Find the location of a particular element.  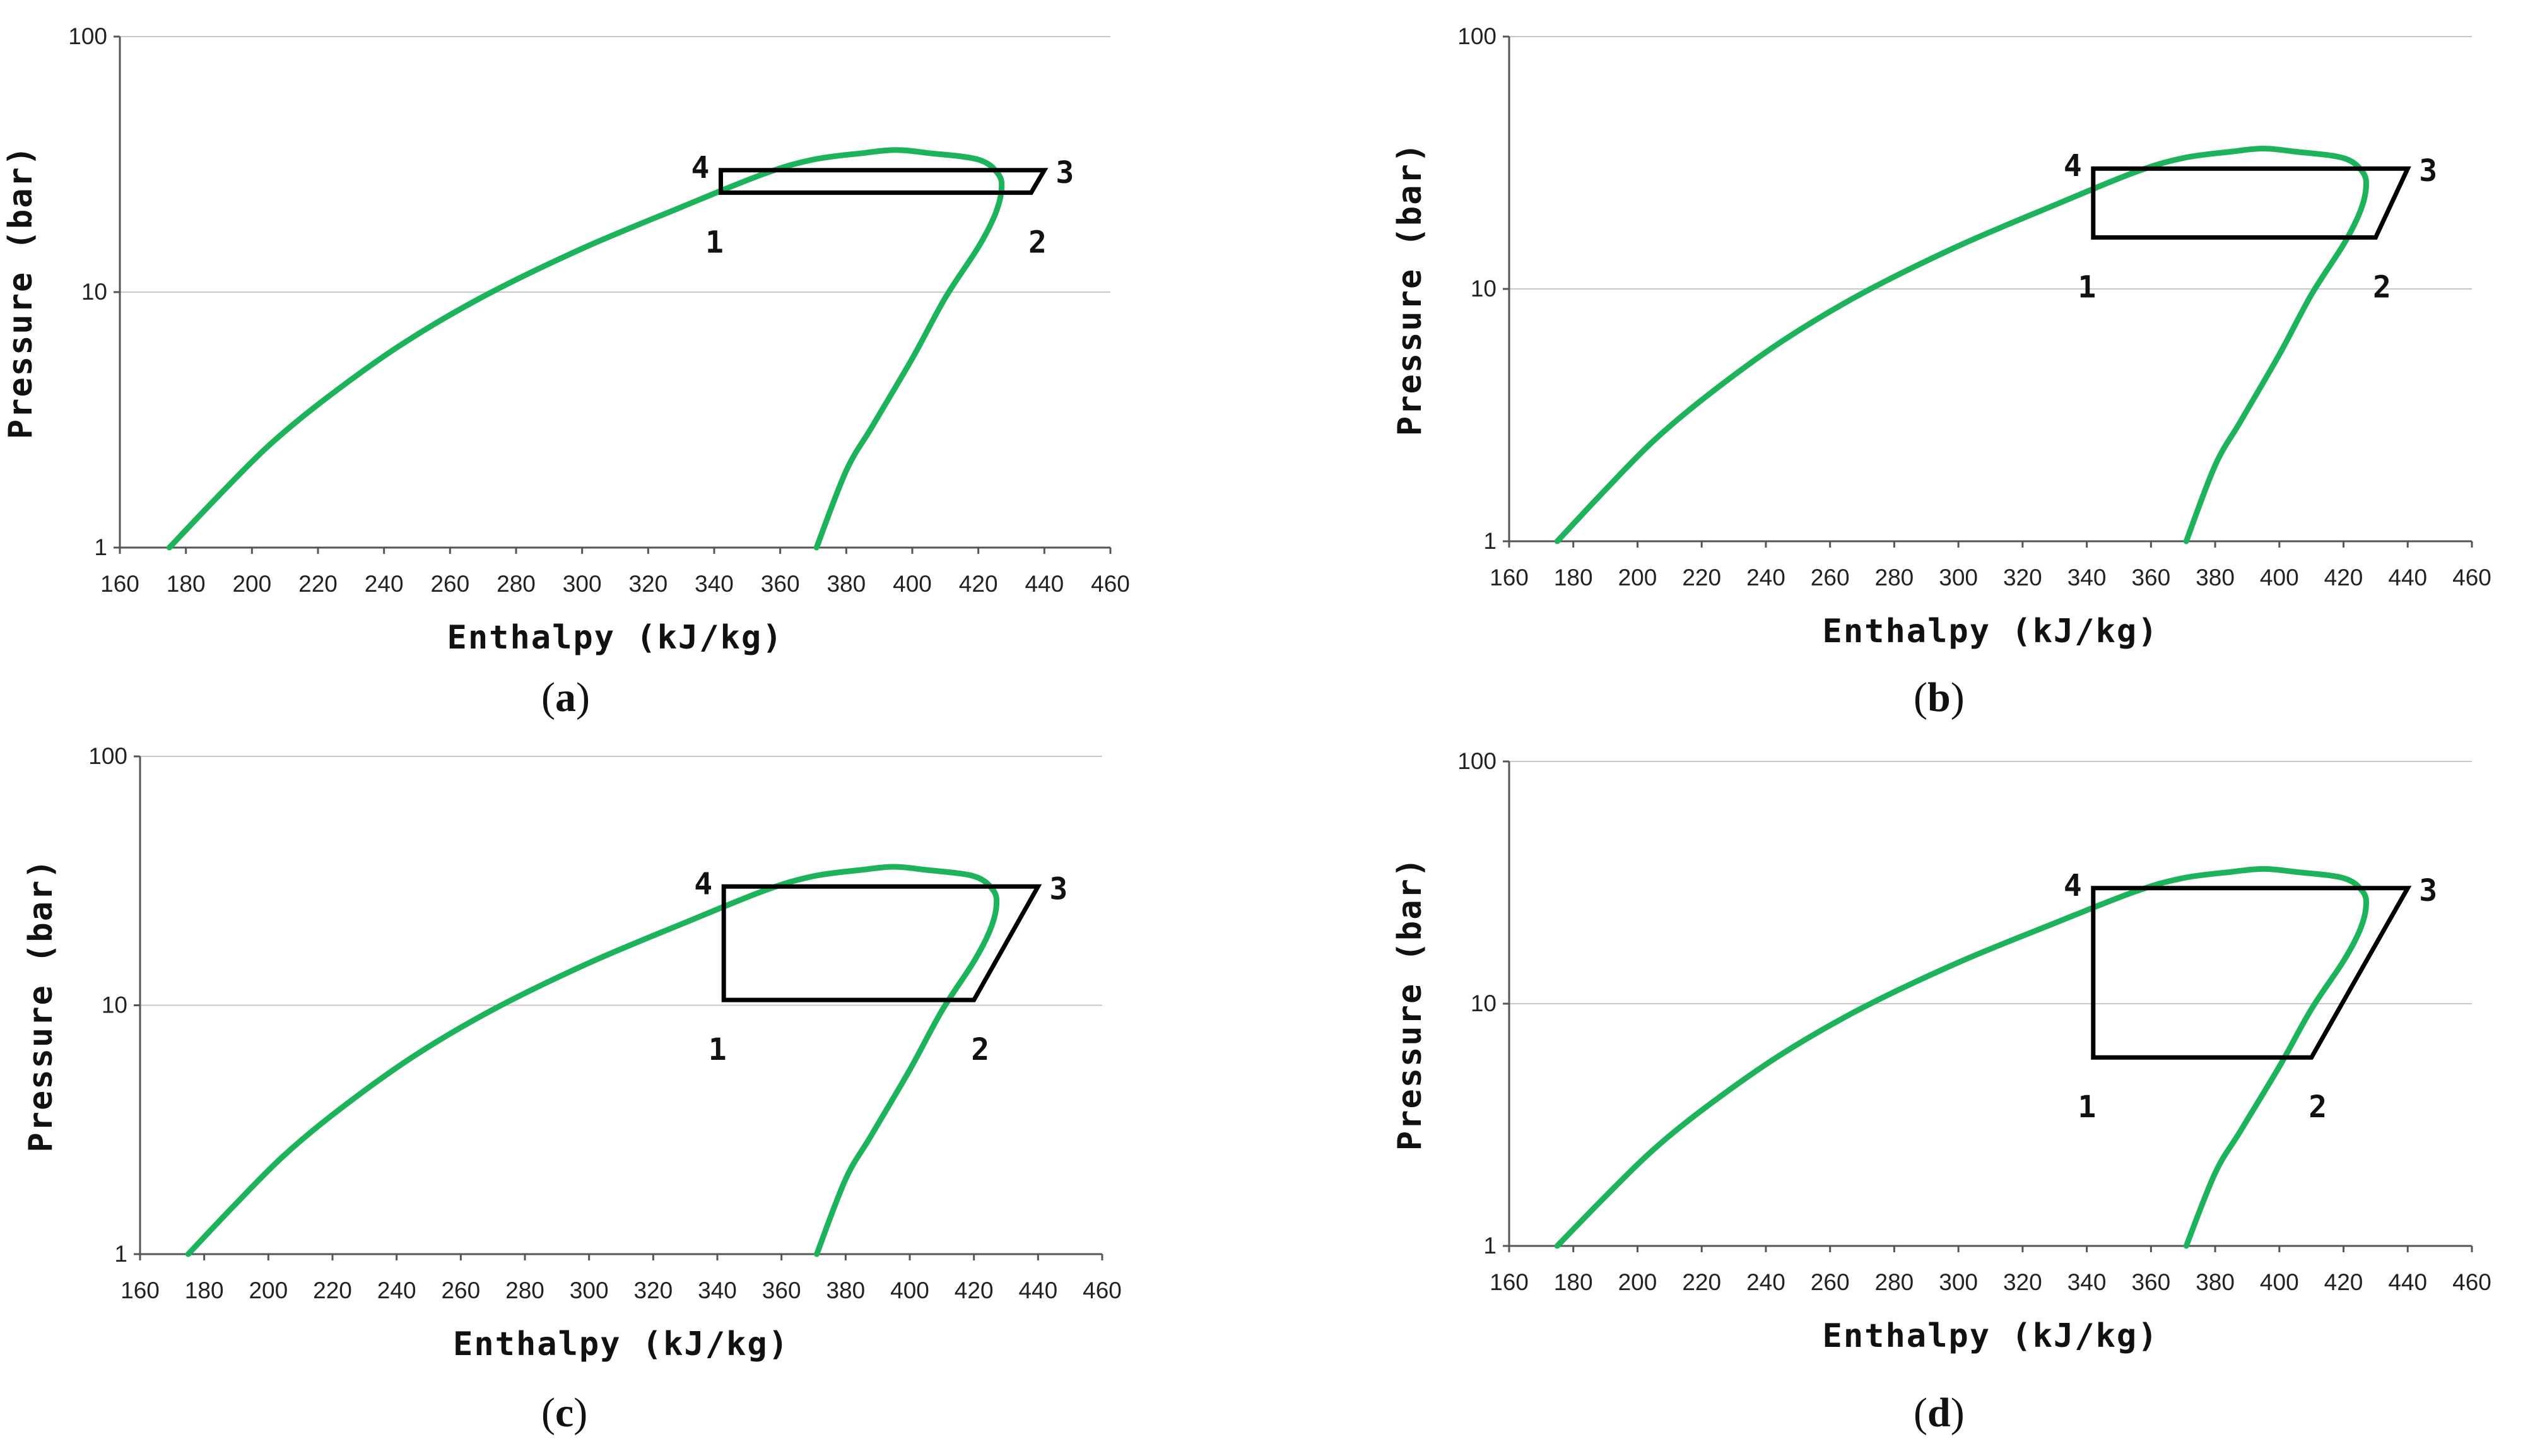

caption-b: (b) is located at coordinates (1939, 697).